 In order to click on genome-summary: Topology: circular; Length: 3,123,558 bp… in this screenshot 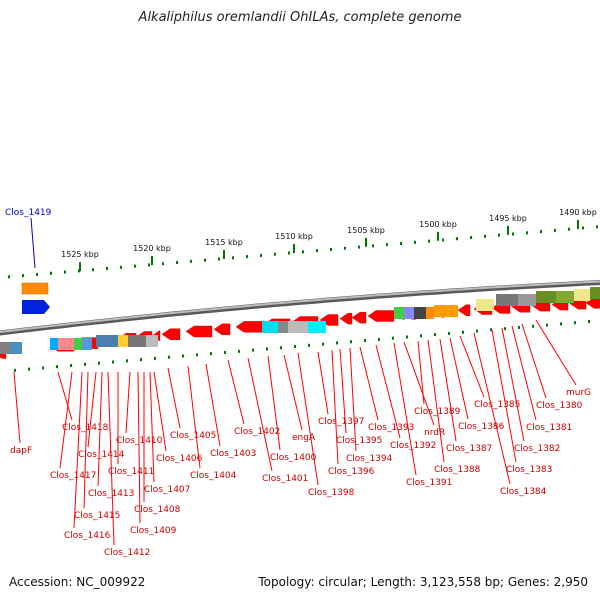, I will do `click(423, 582)`.